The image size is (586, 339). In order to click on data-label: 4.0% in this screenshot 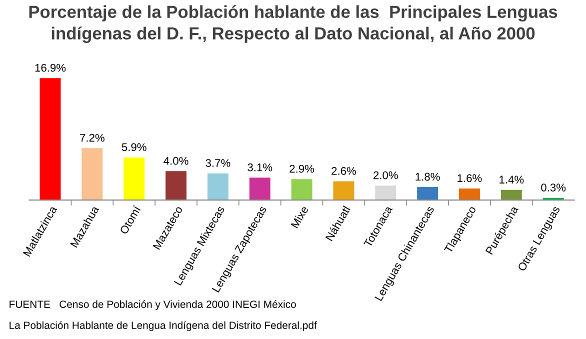, I will do `click(176, 160)`.